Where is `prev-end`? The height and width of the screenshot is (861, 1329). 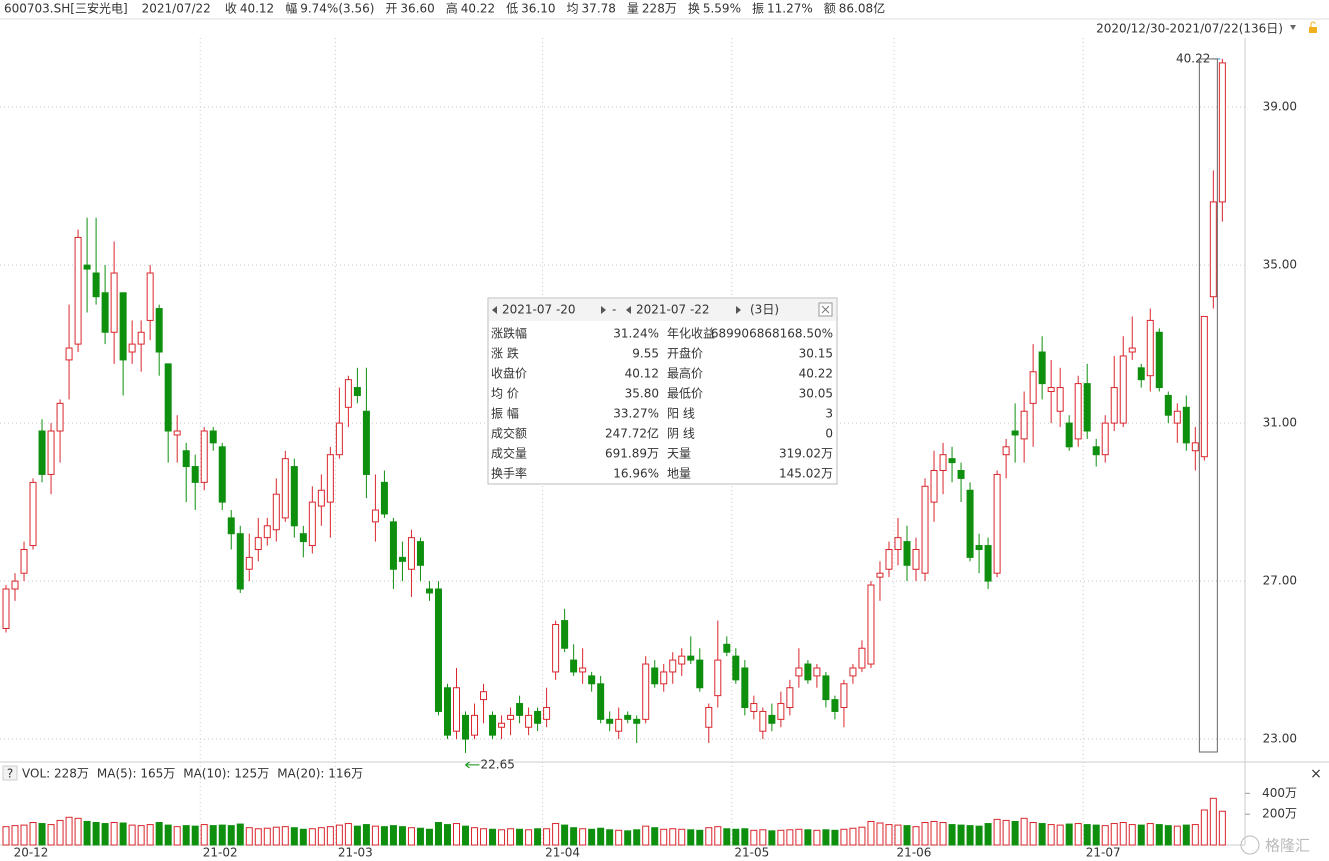 prev-end is located at coordinates (628, 310).